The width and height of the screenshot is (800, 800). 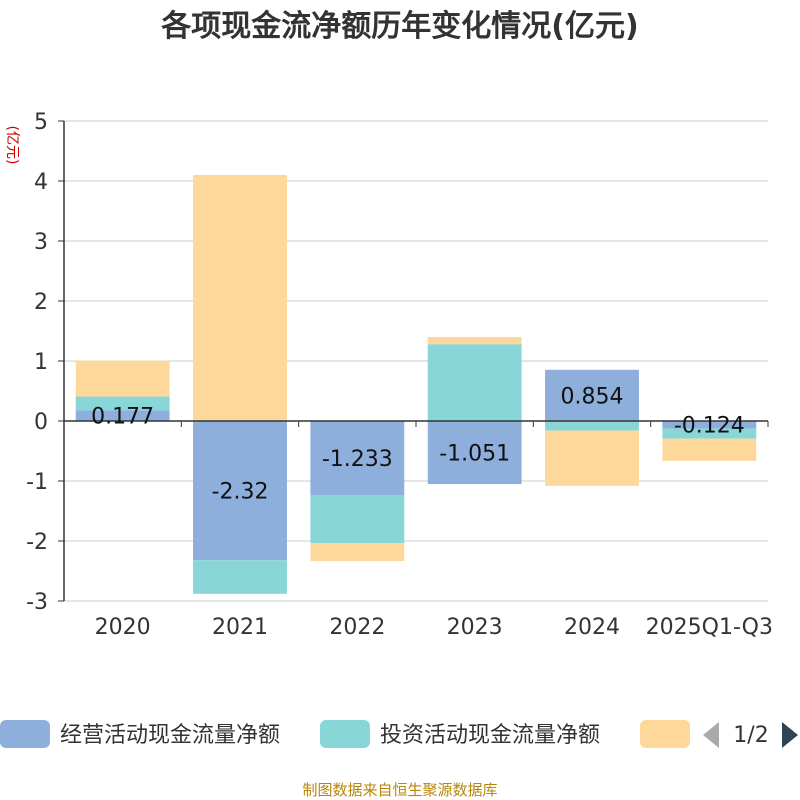 I want to click on bar-series-2-2021, so click(x=240, y=298).